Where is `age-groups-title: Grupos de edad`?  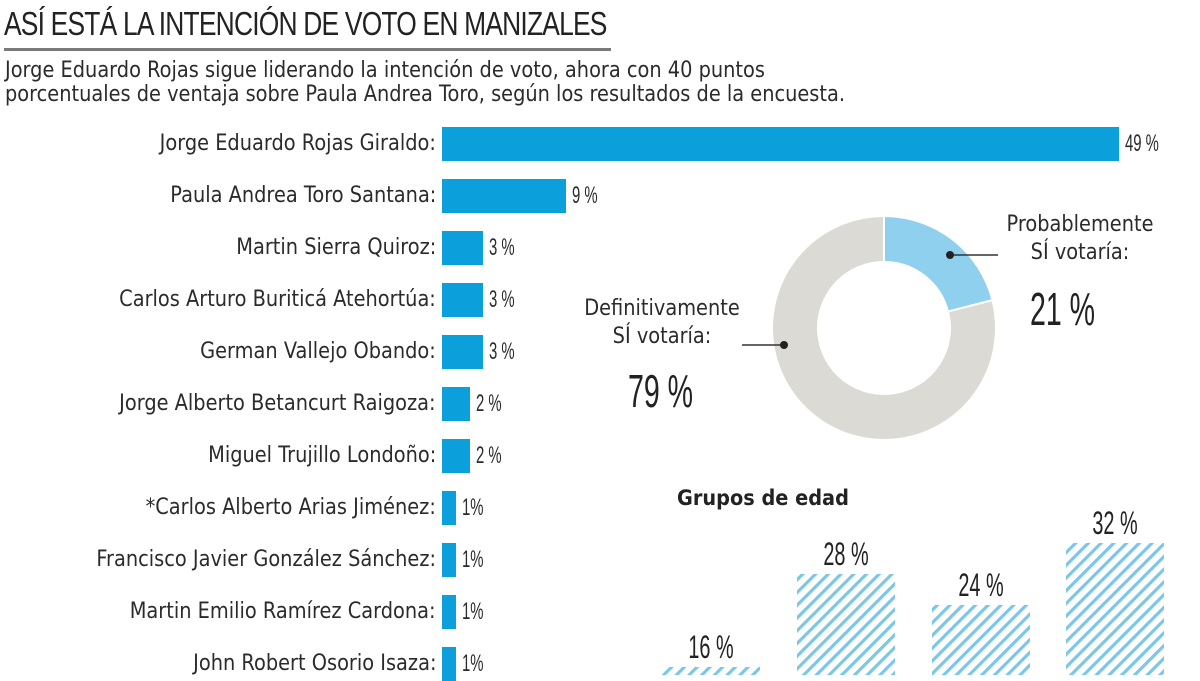 age-groups-title: Grupos de edad is located at coordinates (763, 498).